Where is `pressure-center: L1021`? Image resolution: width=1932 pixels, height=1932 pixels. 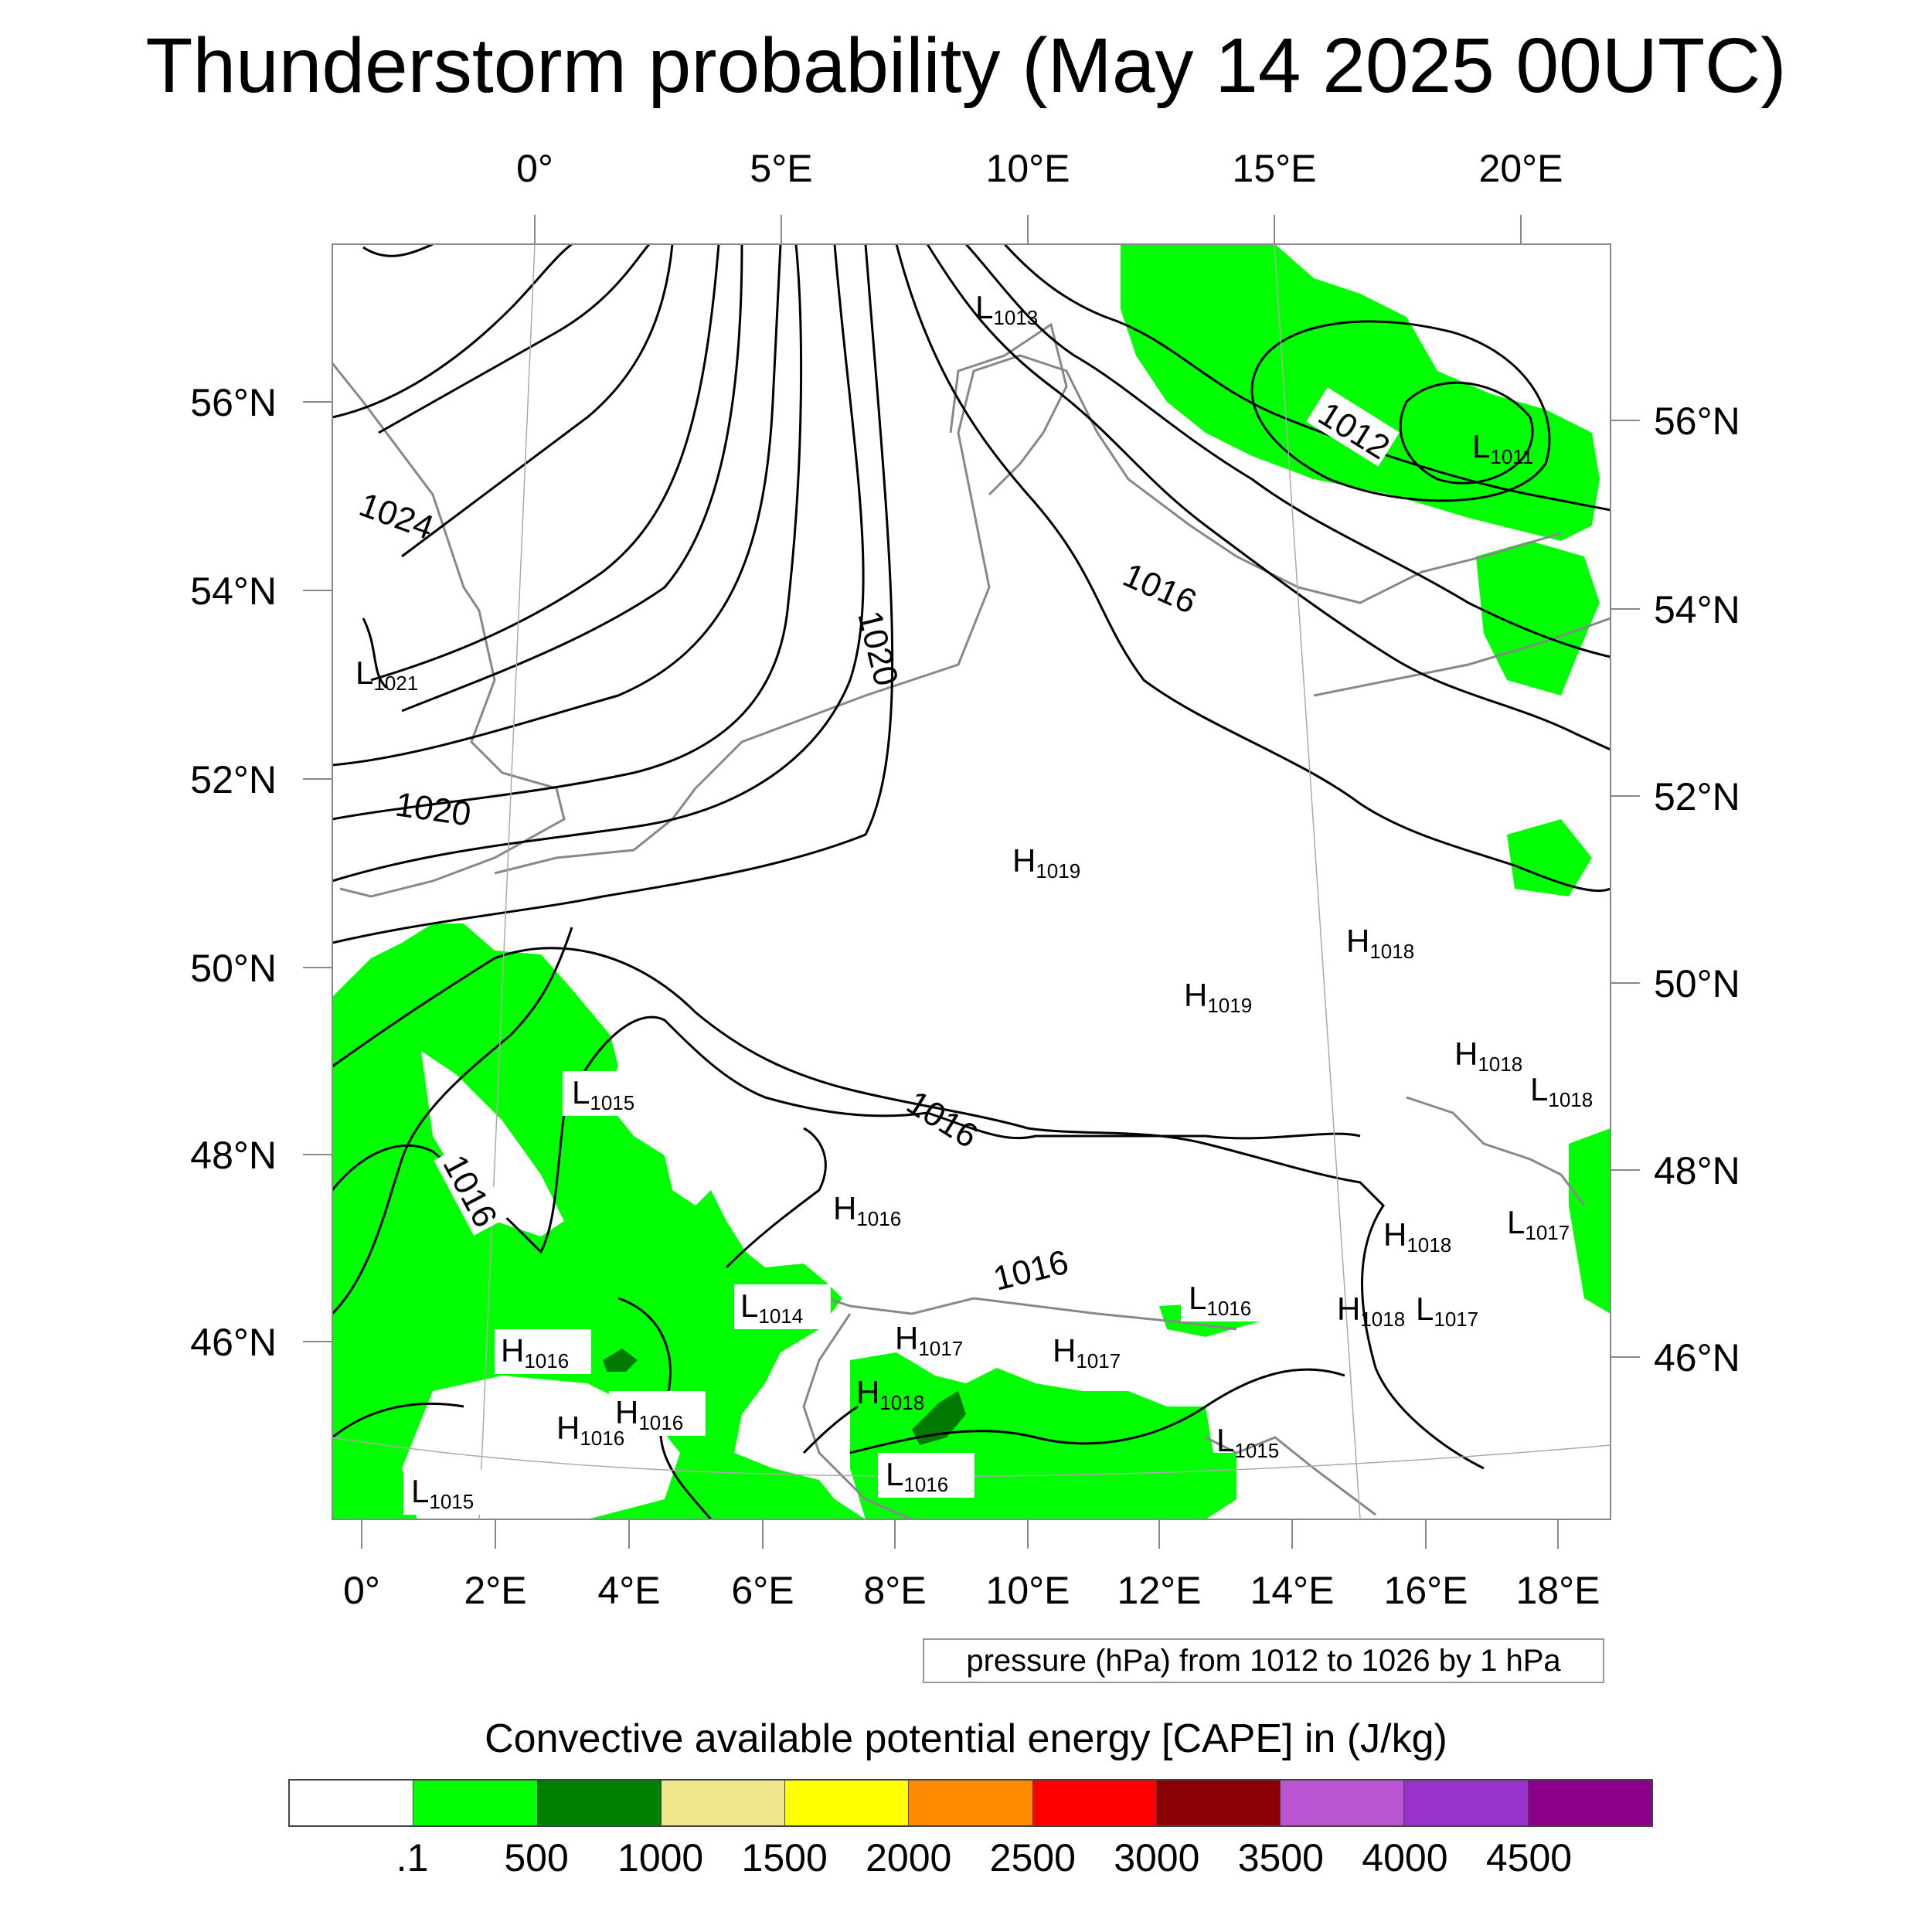
pressure-center: L1021 is located at coordinates (387, 675).